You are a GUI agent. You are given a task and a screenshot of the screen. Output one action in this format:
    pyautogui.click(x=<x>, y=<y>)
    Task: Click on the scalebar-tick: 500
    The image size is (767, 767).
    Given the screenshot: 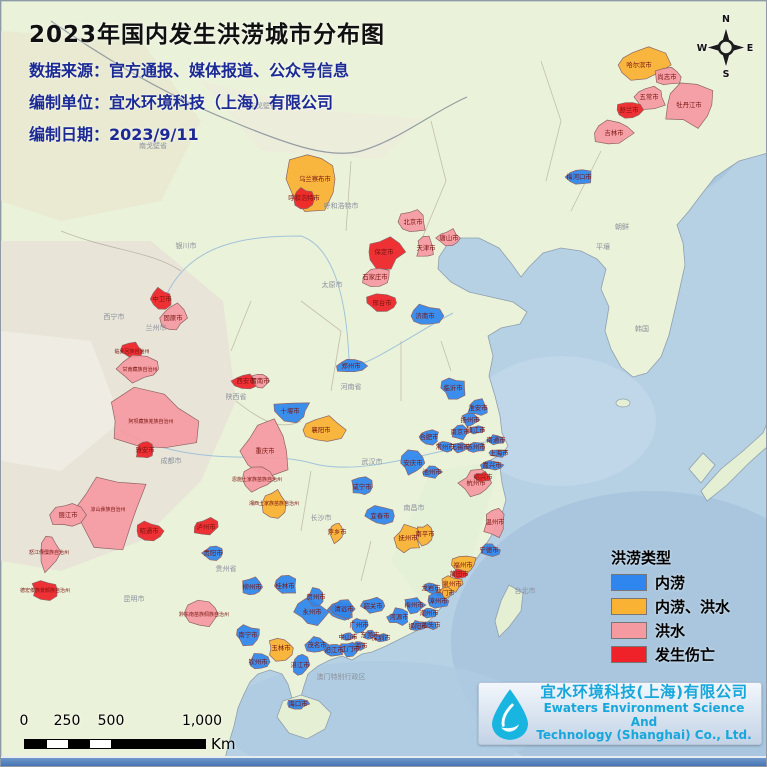 What is the action you would take?
    pyautogui.click(x=111, y=721)
    